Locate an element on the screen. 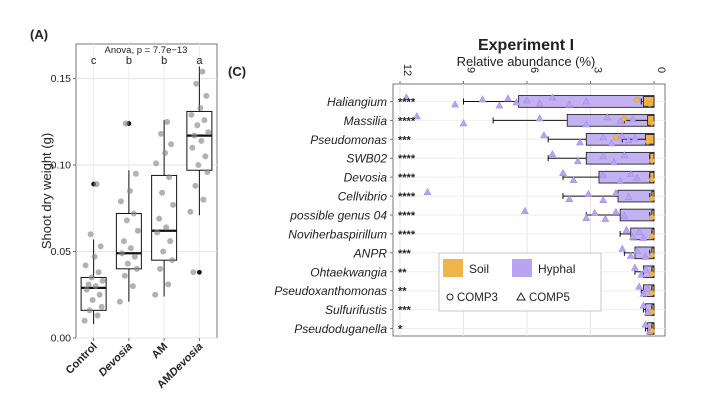 This screenshot has height=419, width=703. y-tick-label: 0.15 is located at coordinates (61, 79).